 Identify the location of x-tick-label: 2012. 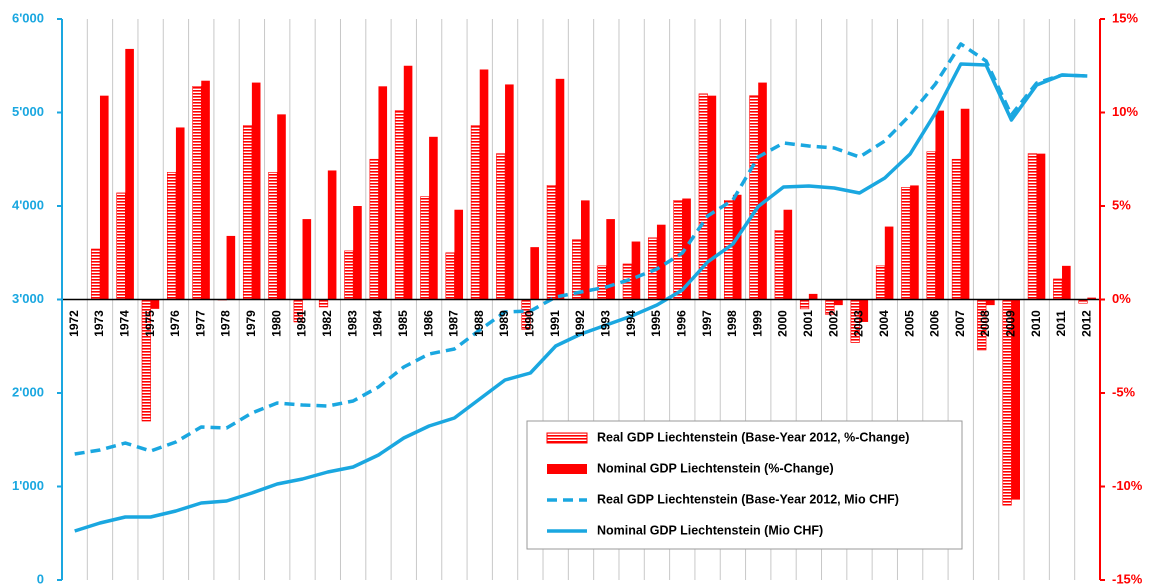
(1087, 323).